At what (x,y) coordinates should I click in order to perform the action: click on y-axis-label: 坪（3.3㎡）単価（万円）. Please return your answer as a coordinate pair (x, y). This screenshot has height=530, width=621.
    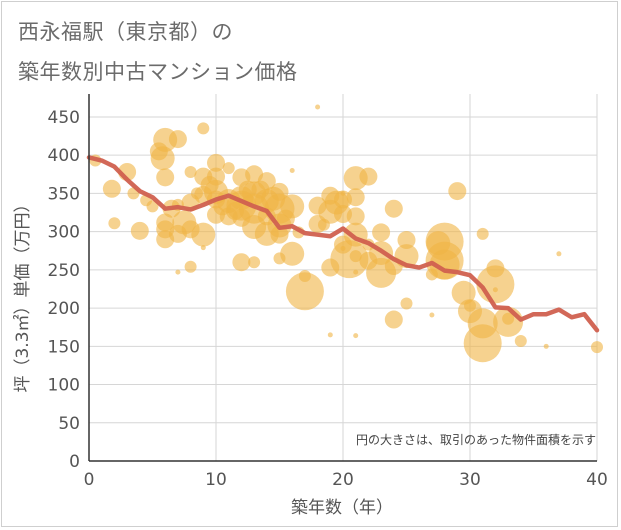
    Looking at the image, I should click on (23, 293).